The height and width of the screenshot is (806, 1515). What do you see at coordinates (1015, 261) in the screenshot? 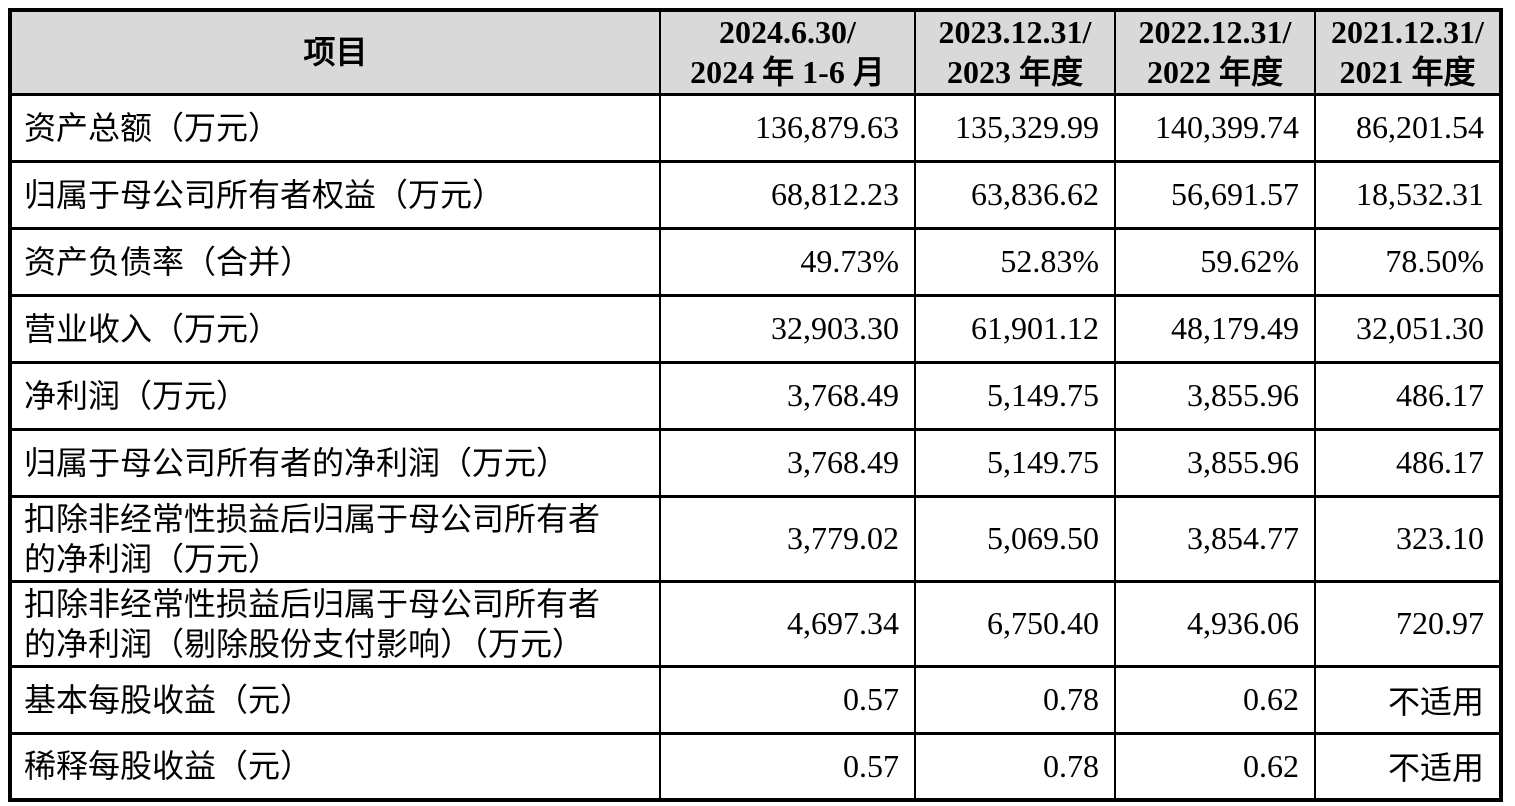
I see `cell-value: 52.83%` at bounding box center [1015, 261].